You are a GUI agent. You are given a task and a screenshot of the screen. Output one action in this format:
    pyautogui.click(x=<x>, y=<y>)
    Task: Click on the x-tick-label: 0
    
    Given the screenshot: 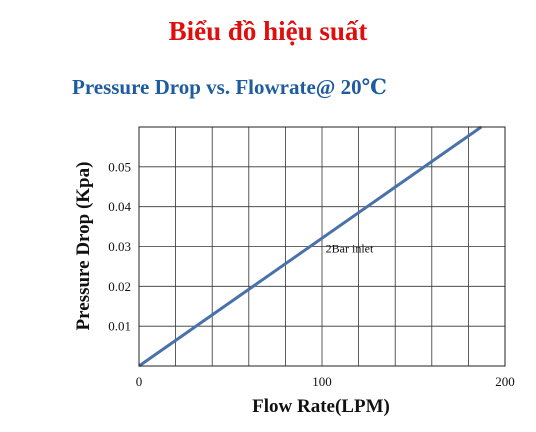 What is the action you would take?
    pyautogui.click(x=139, y=381)
    